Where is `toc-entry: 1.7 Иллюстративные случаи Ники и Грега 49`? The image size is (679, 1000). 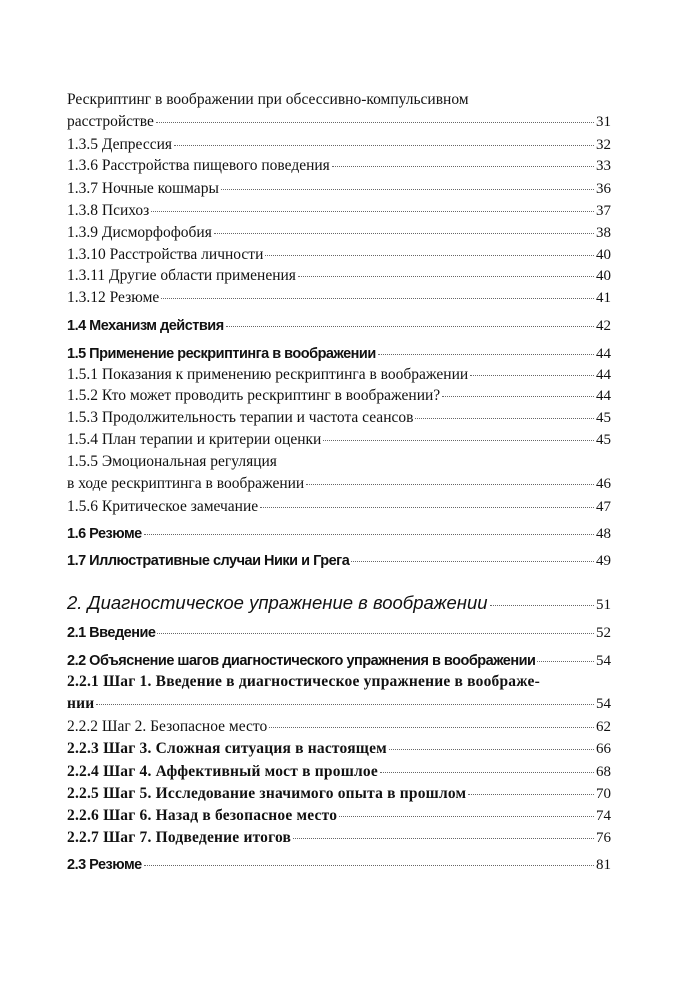 toc-entry: 1.7 Иллюстративные случаи Ники и Грега 49 is located at coordinates (339, 561).